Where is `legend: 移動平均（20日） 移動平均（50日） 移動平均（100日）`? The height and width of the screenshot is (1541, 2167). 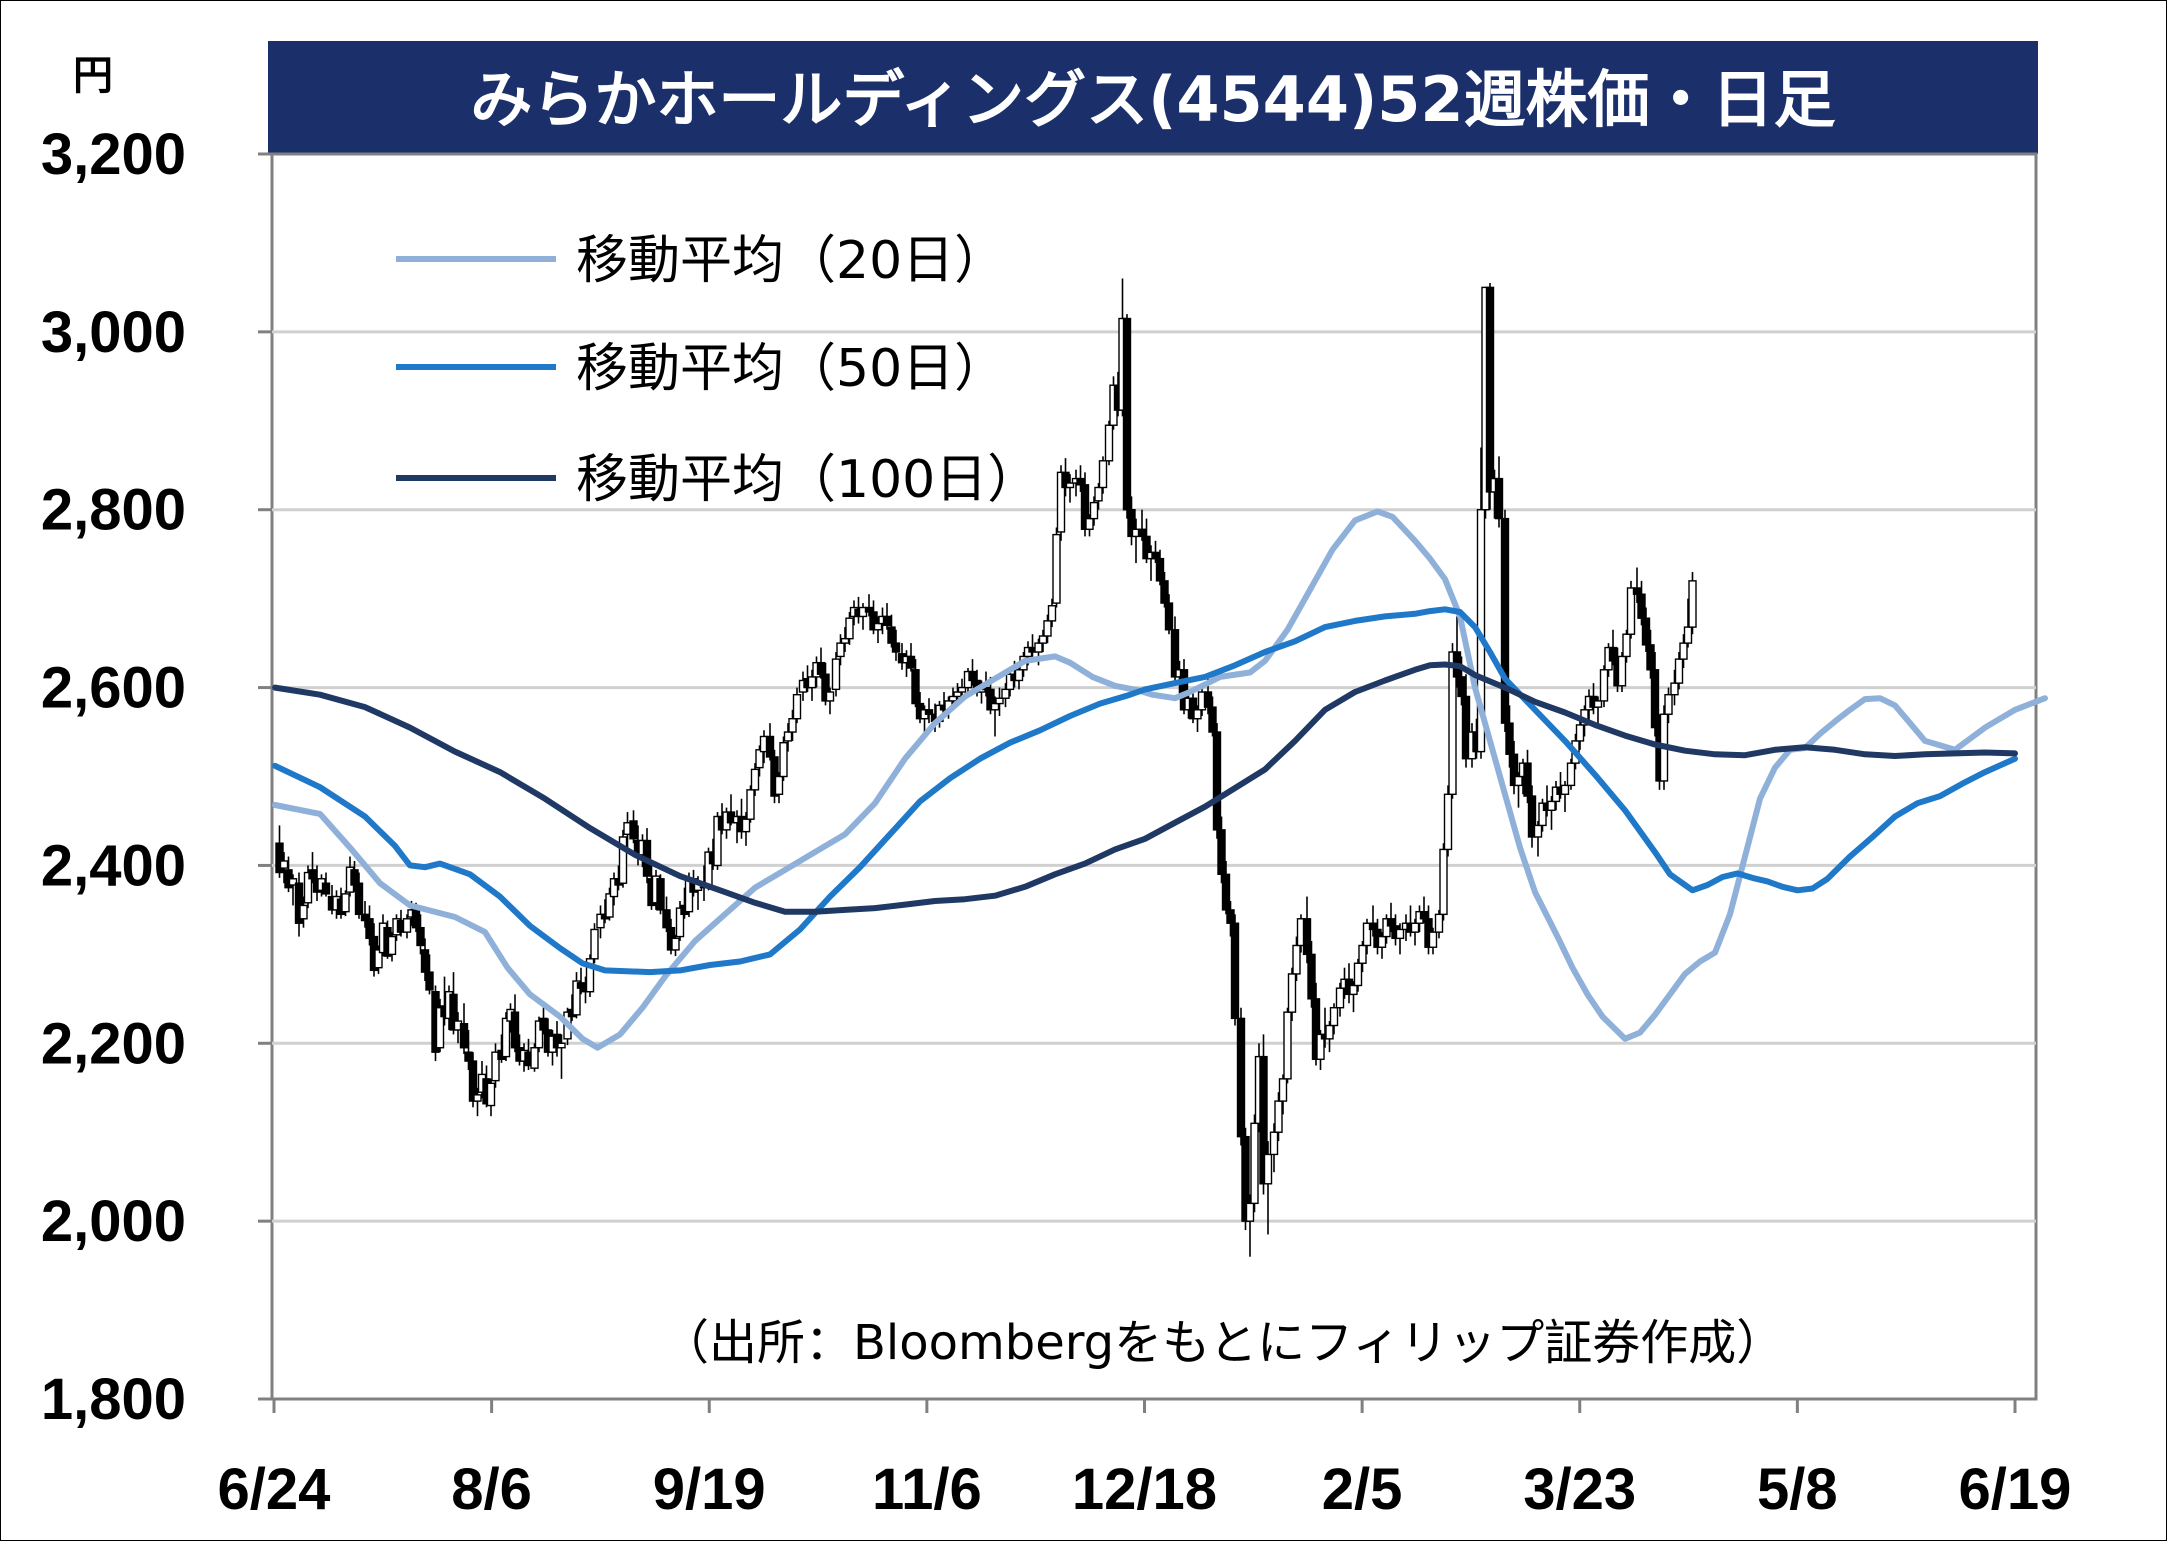 legend: 移動平均（20日） 移動平均（50日） 移動平均（100日） is located at coordinates (717, 370).